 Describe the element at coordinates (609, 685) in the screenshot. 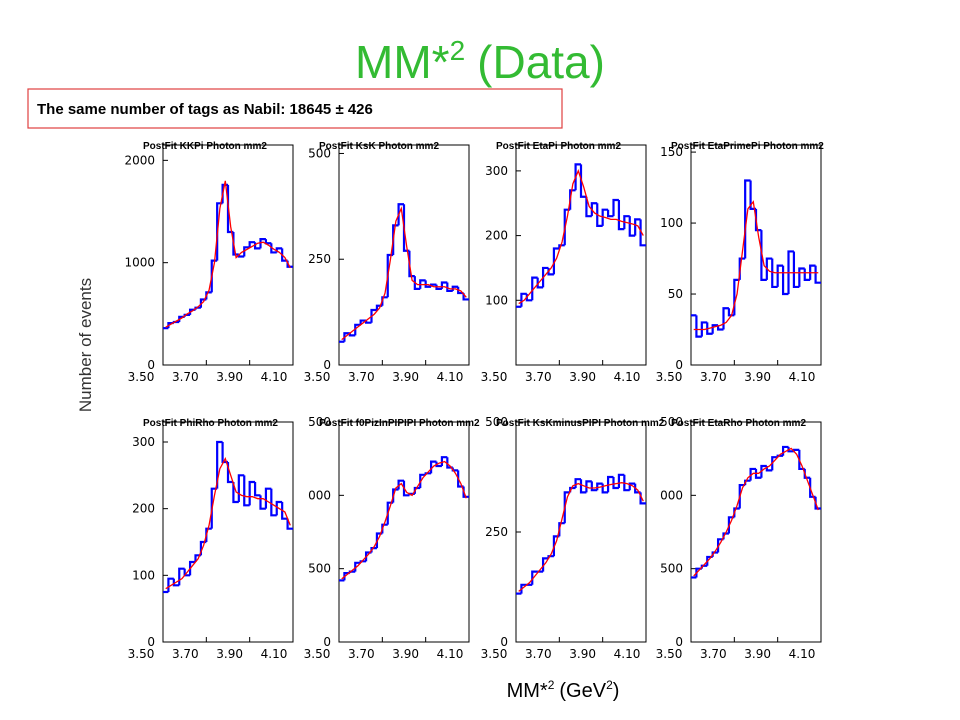

I see `x-label-sup2: 2` at that location.